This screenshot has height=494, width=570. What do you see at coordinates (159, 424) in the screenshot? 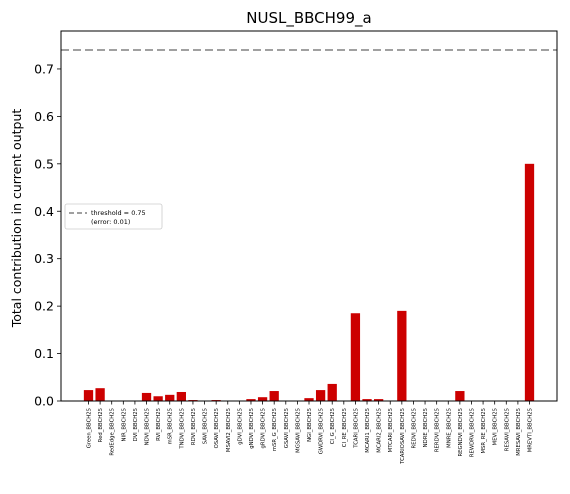
I see `x-tick-label: RVI_BBCH25` at bounding box center [159, 424].